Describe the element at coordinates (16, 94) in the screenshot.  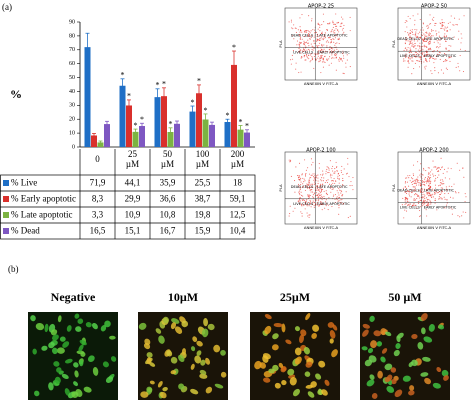
I see `y-axis-label: %` at that location.